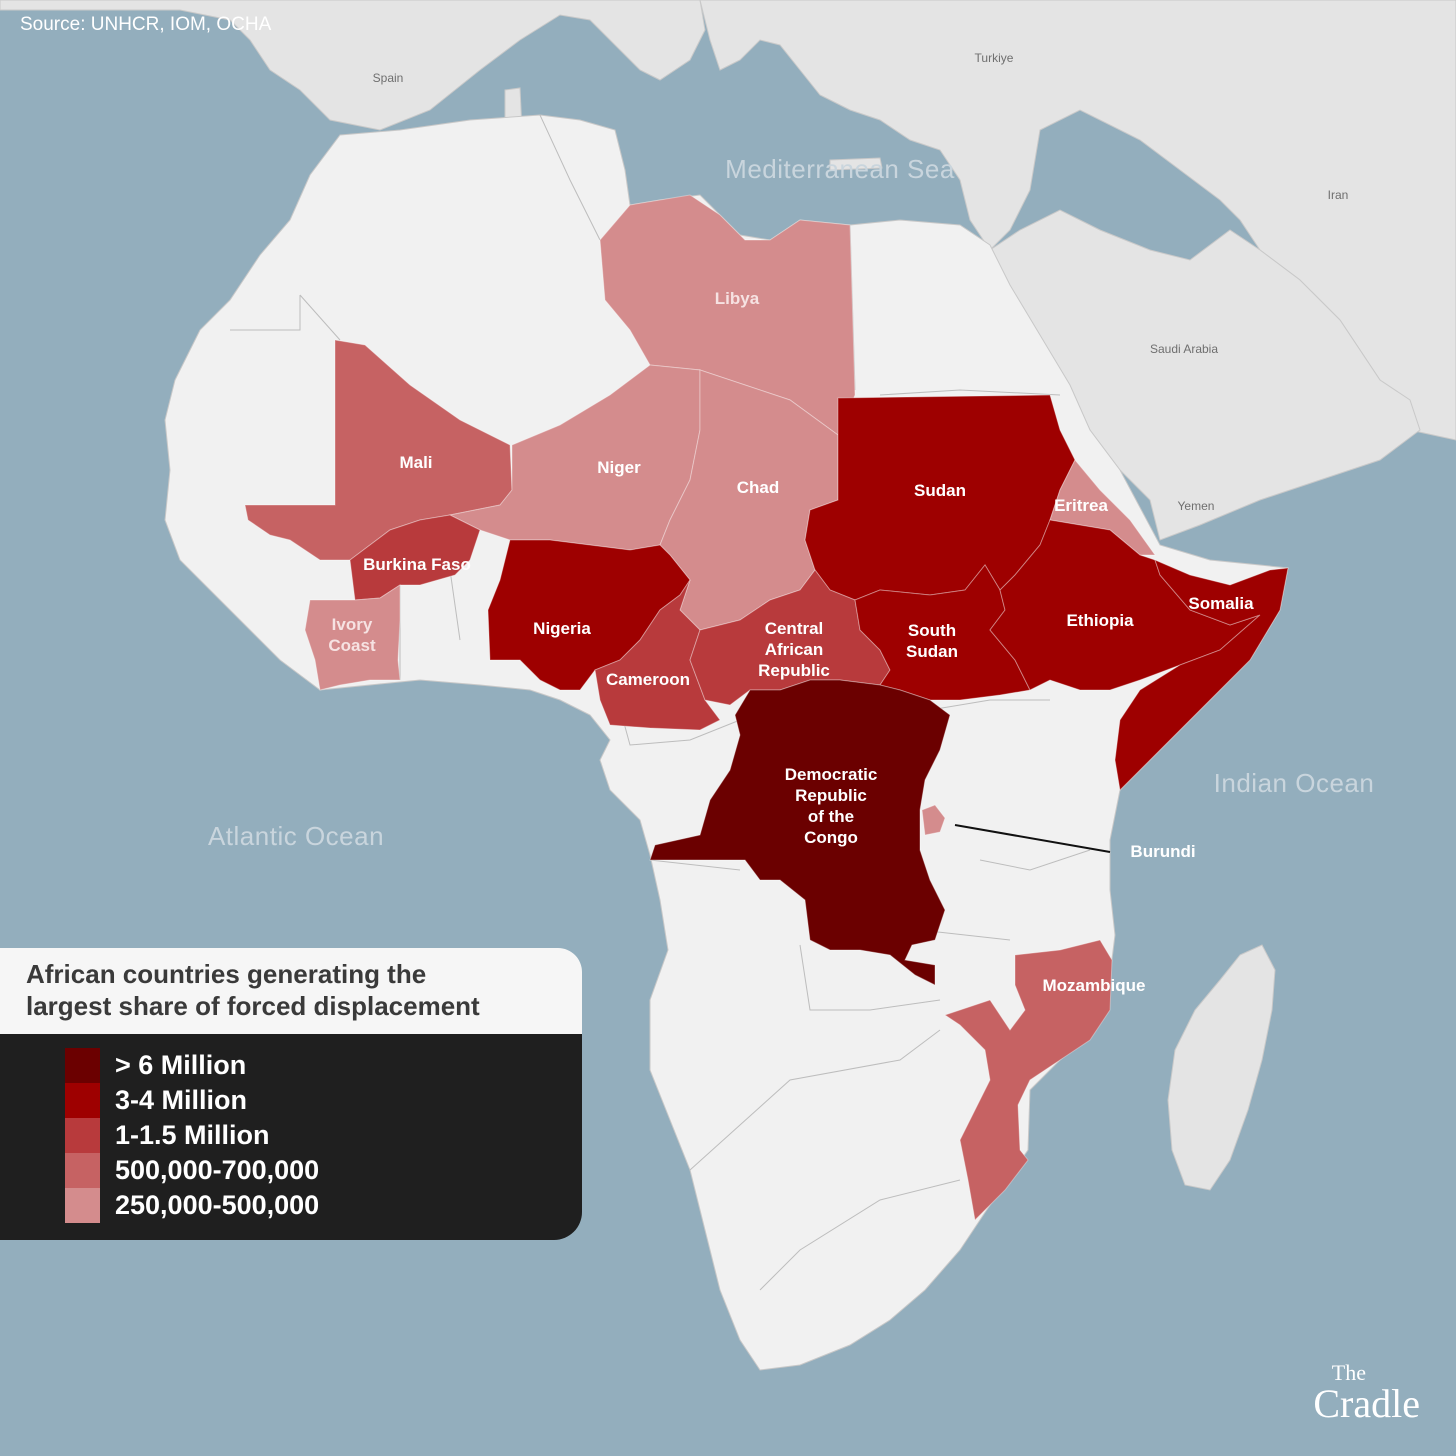 The height and width of the screenshot is (1456, 1456). What do you see at coordinates (1338, 195) in the screenshot?
I see `neighbor-label-iran: Iran` at bounding box center [1338, 195].